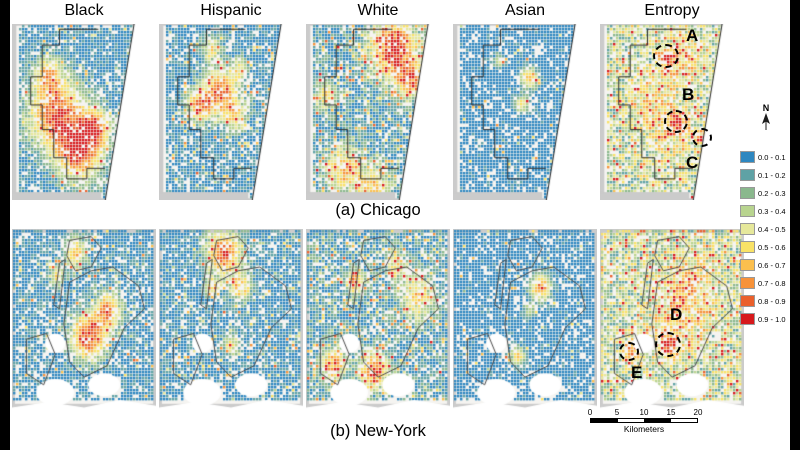 The height and width of the screenshot is (450, 800). What do you see at coordinates (644, 429) in the screenshot?
I see `scalebar-unit: Kilometers` at bounding box center [644, 429].